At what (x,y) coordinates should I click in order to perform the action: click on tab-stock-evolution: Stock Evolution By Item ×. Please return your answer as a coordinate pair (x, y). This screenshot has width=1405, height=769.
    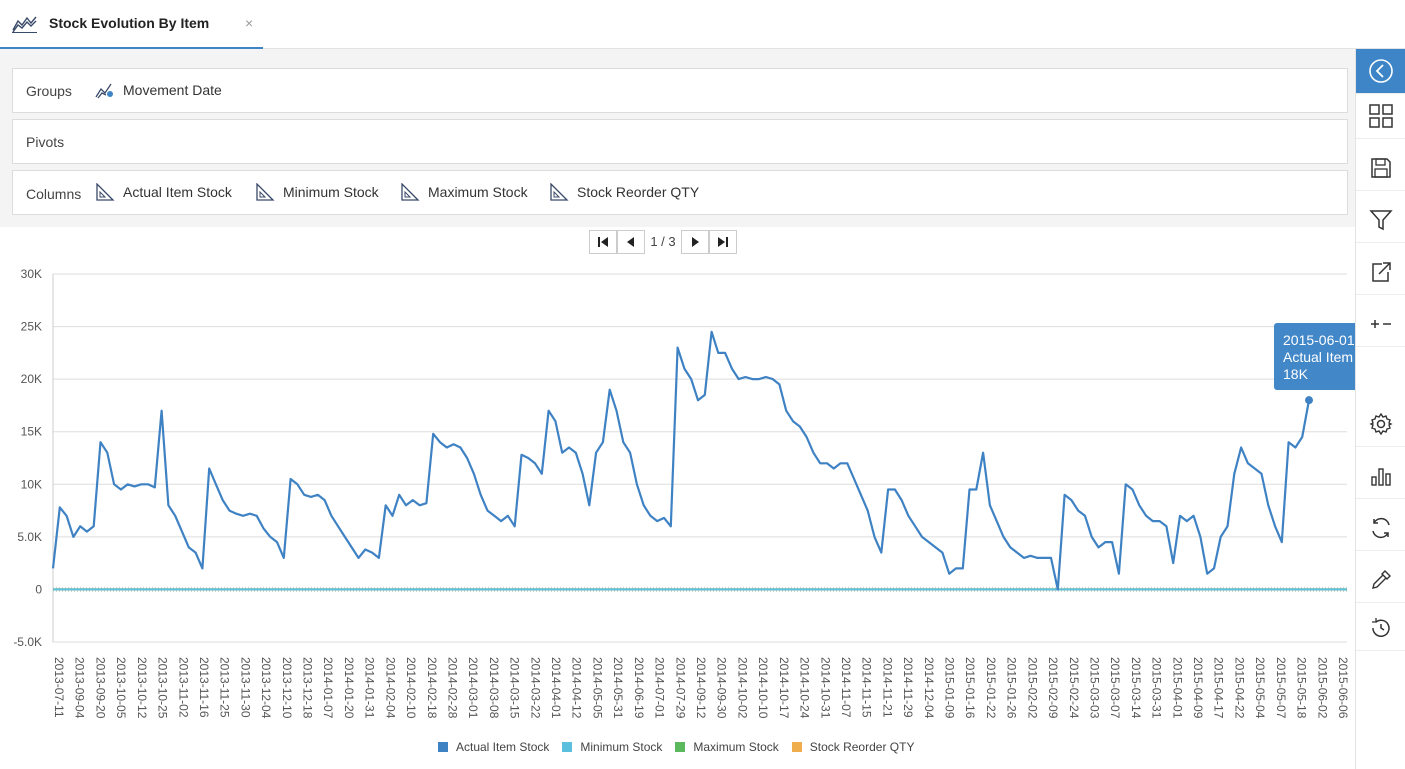
    Looking at the image, I should click on (131, 24).